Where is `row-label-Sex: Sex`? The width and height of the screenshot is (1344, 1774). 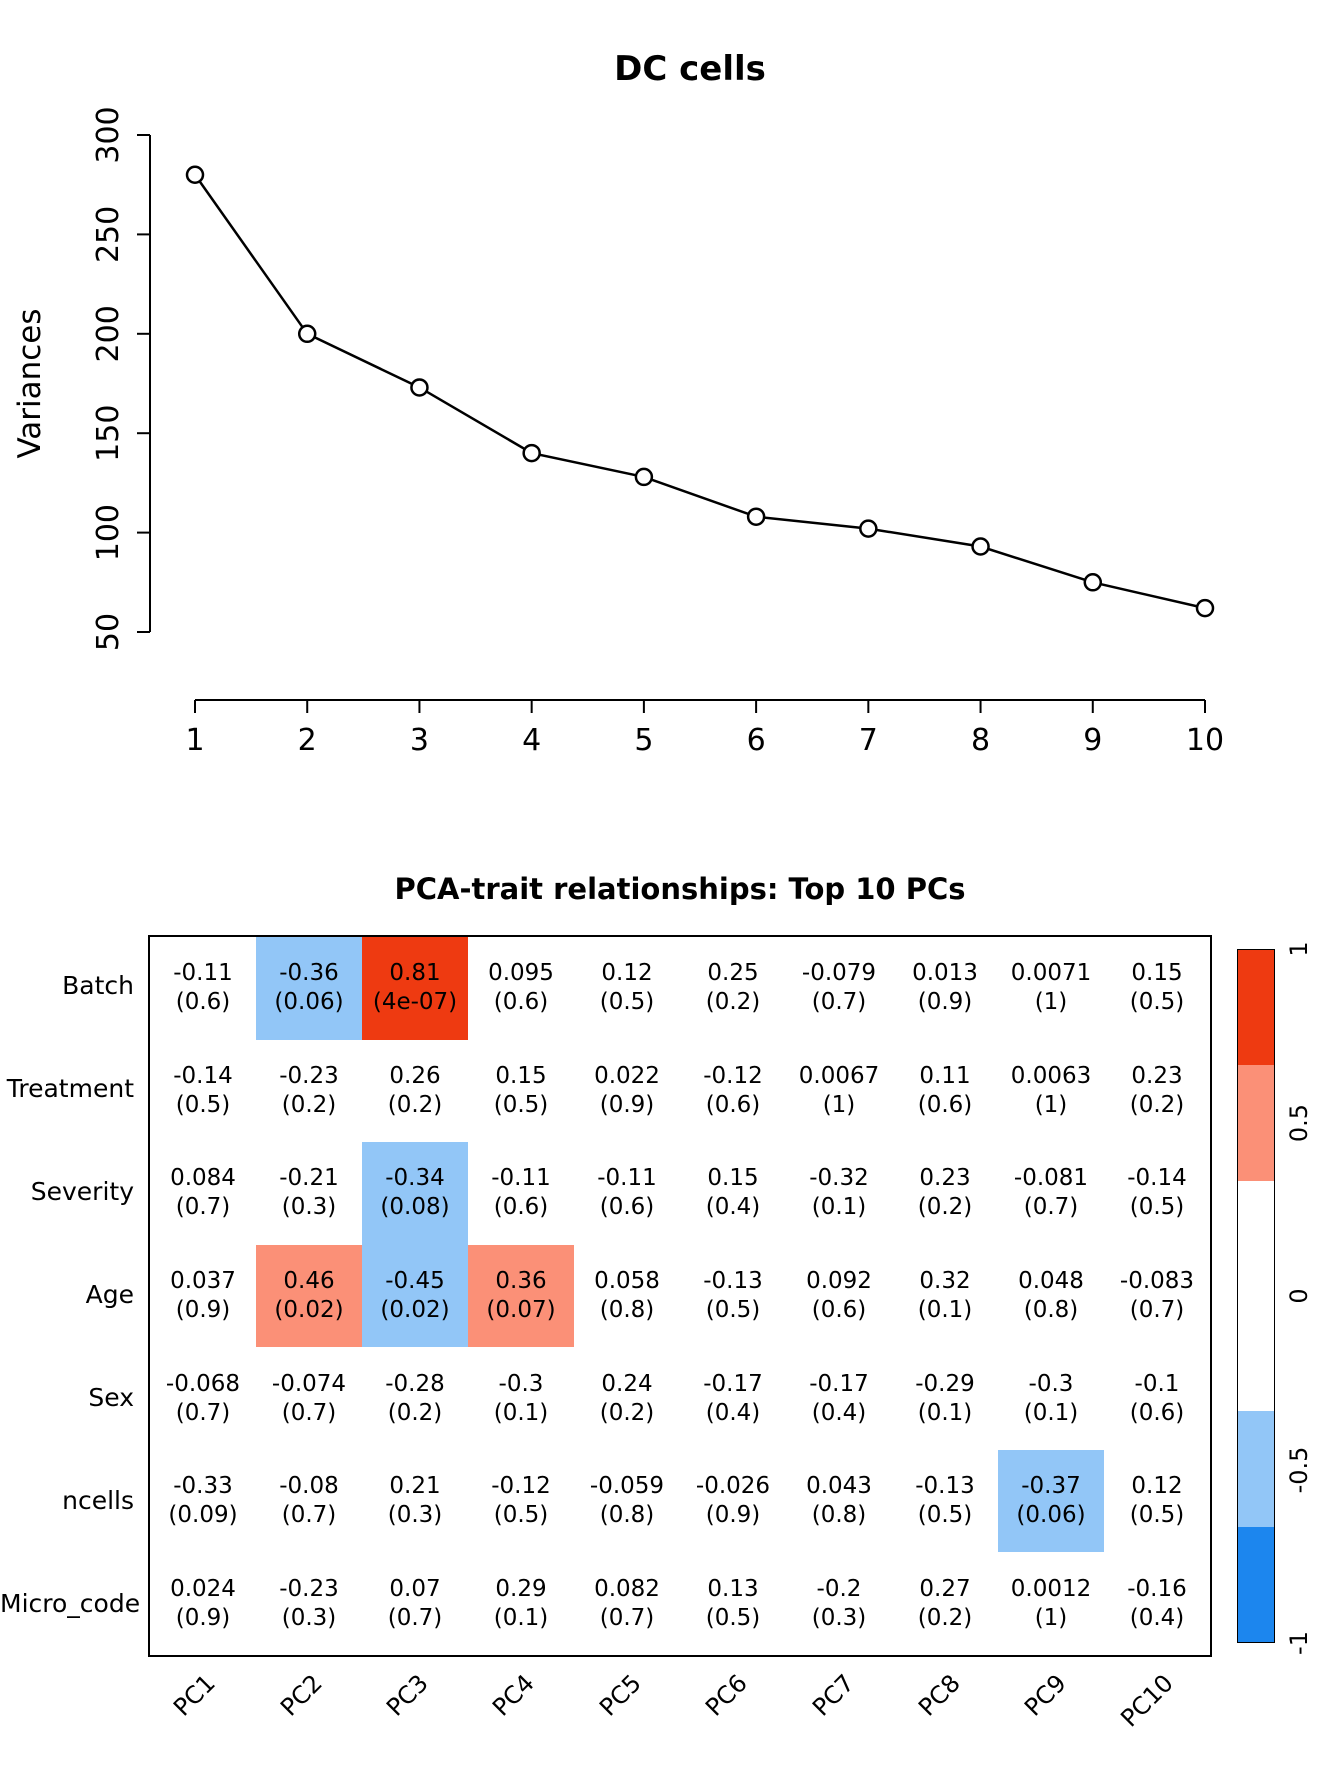 row-label-Sex: Sex is located at coordinates (111, 1398).